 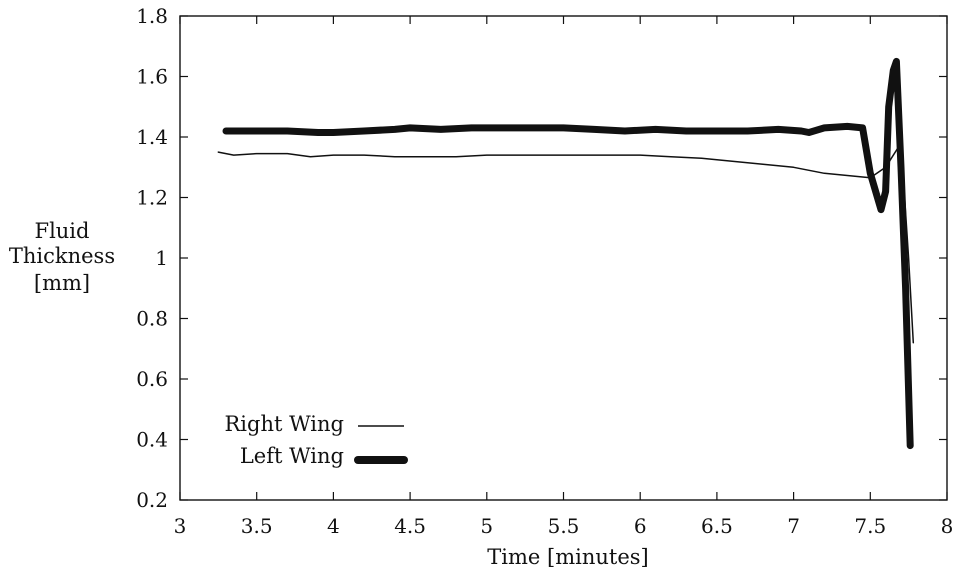 I want to click on y-axis-title-line-1: Fluid, so click(x=62, y=231).